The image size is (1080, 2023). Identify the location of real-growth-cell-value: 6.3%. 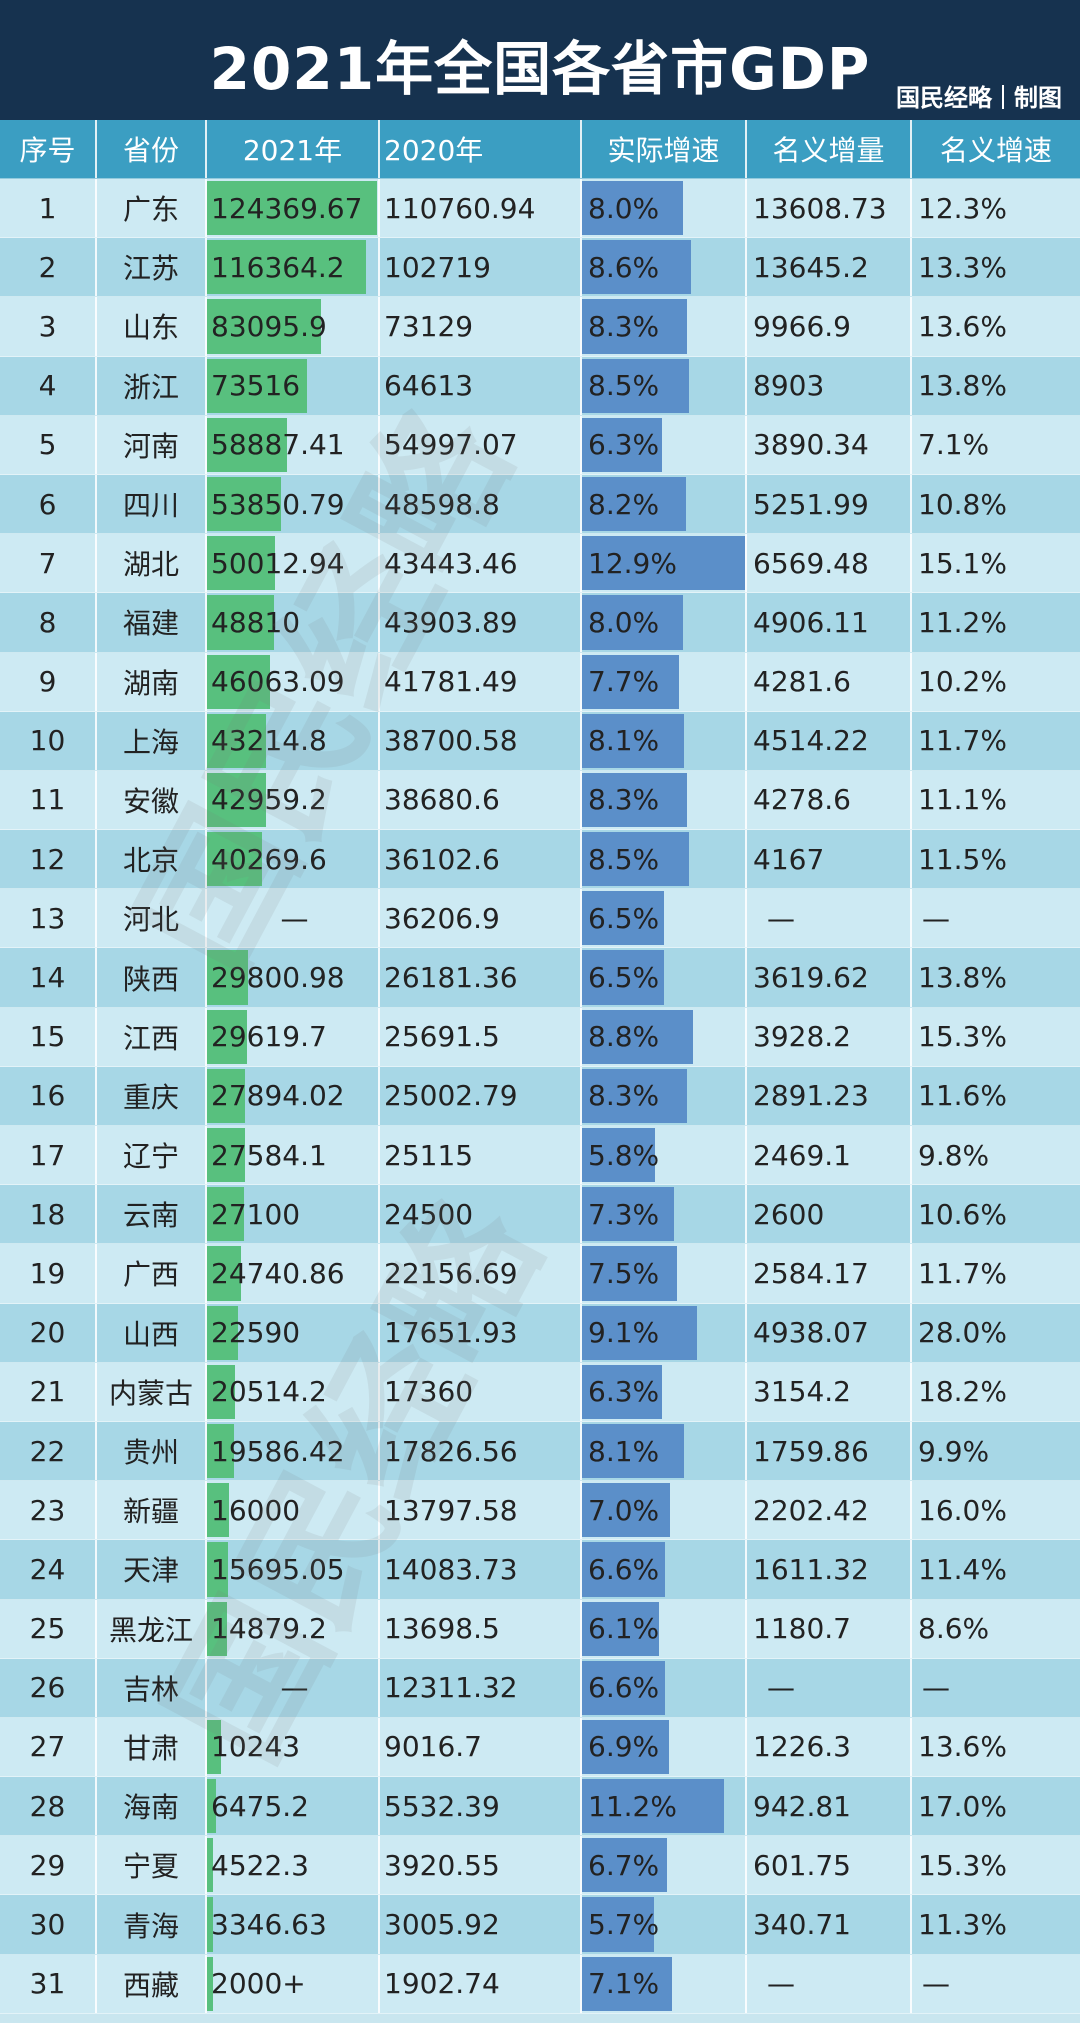
(624, 445).